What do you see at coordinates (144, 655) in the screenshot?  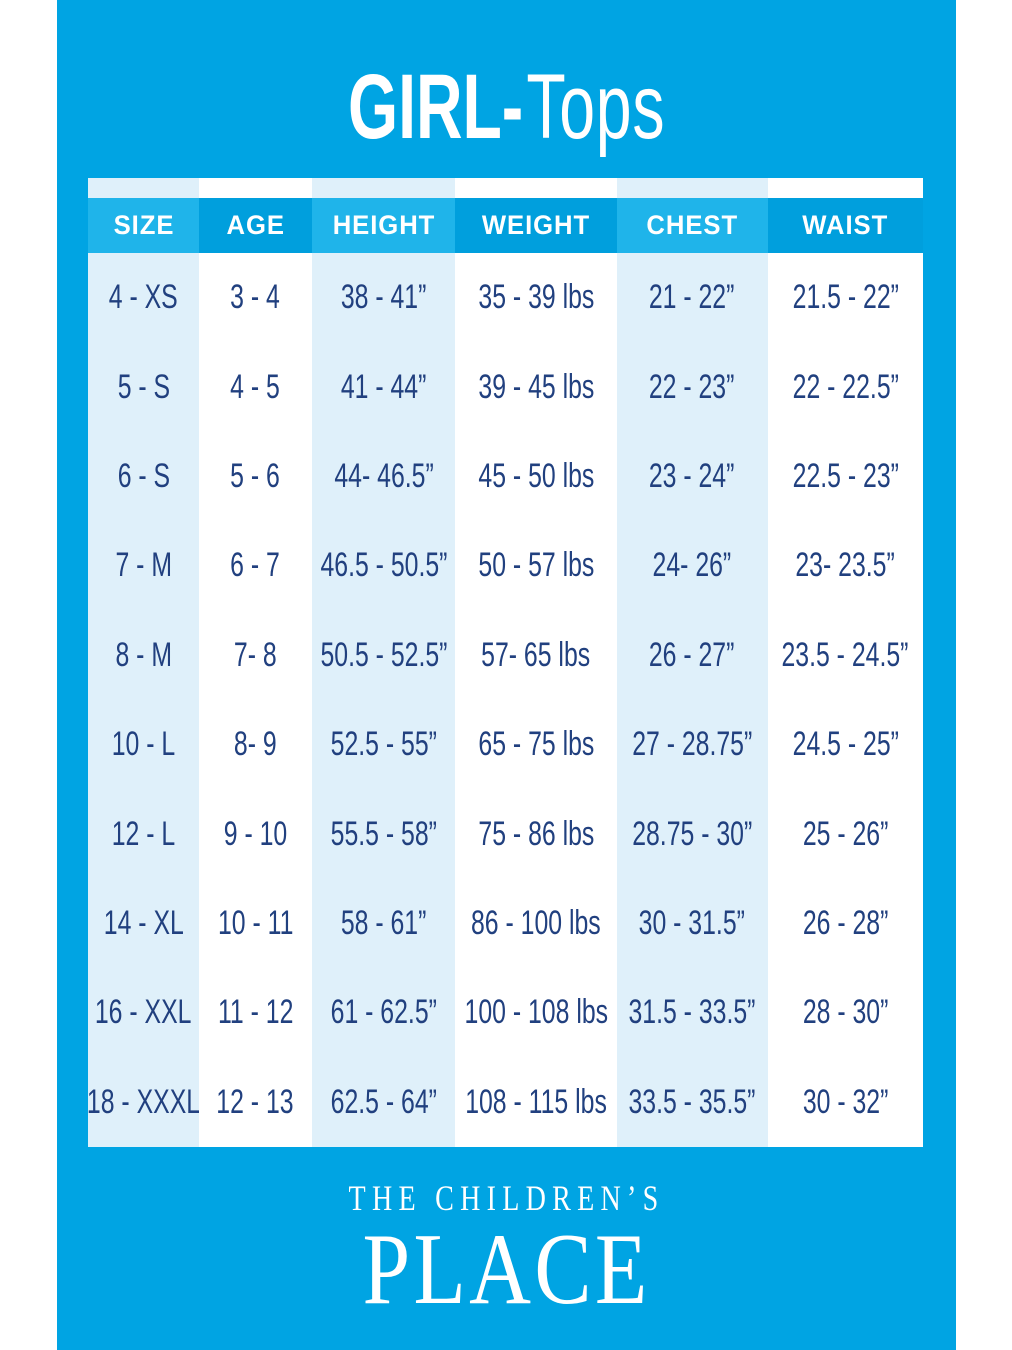 I see `cell-row5-size: 8 - M` at bounding box center [144, 655].